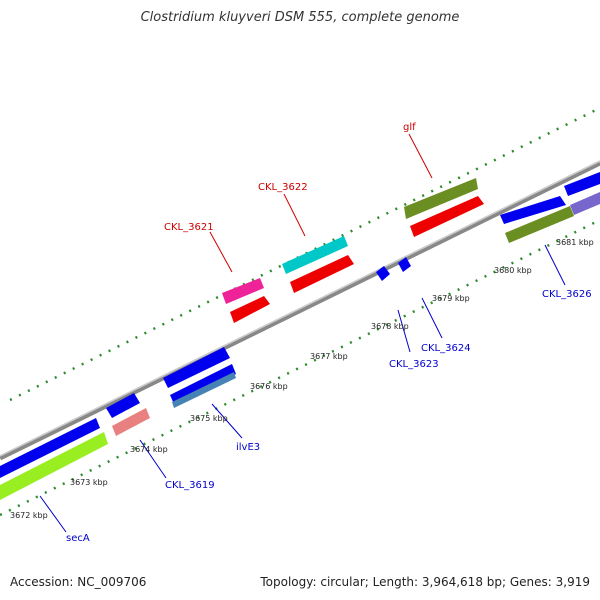 This screenshot has height=600, width=600. What do you see at coordinates (78, 582) in the screenshot?
I see `accession-text: Accession: NC_009706` at bounding box center [78, 582].